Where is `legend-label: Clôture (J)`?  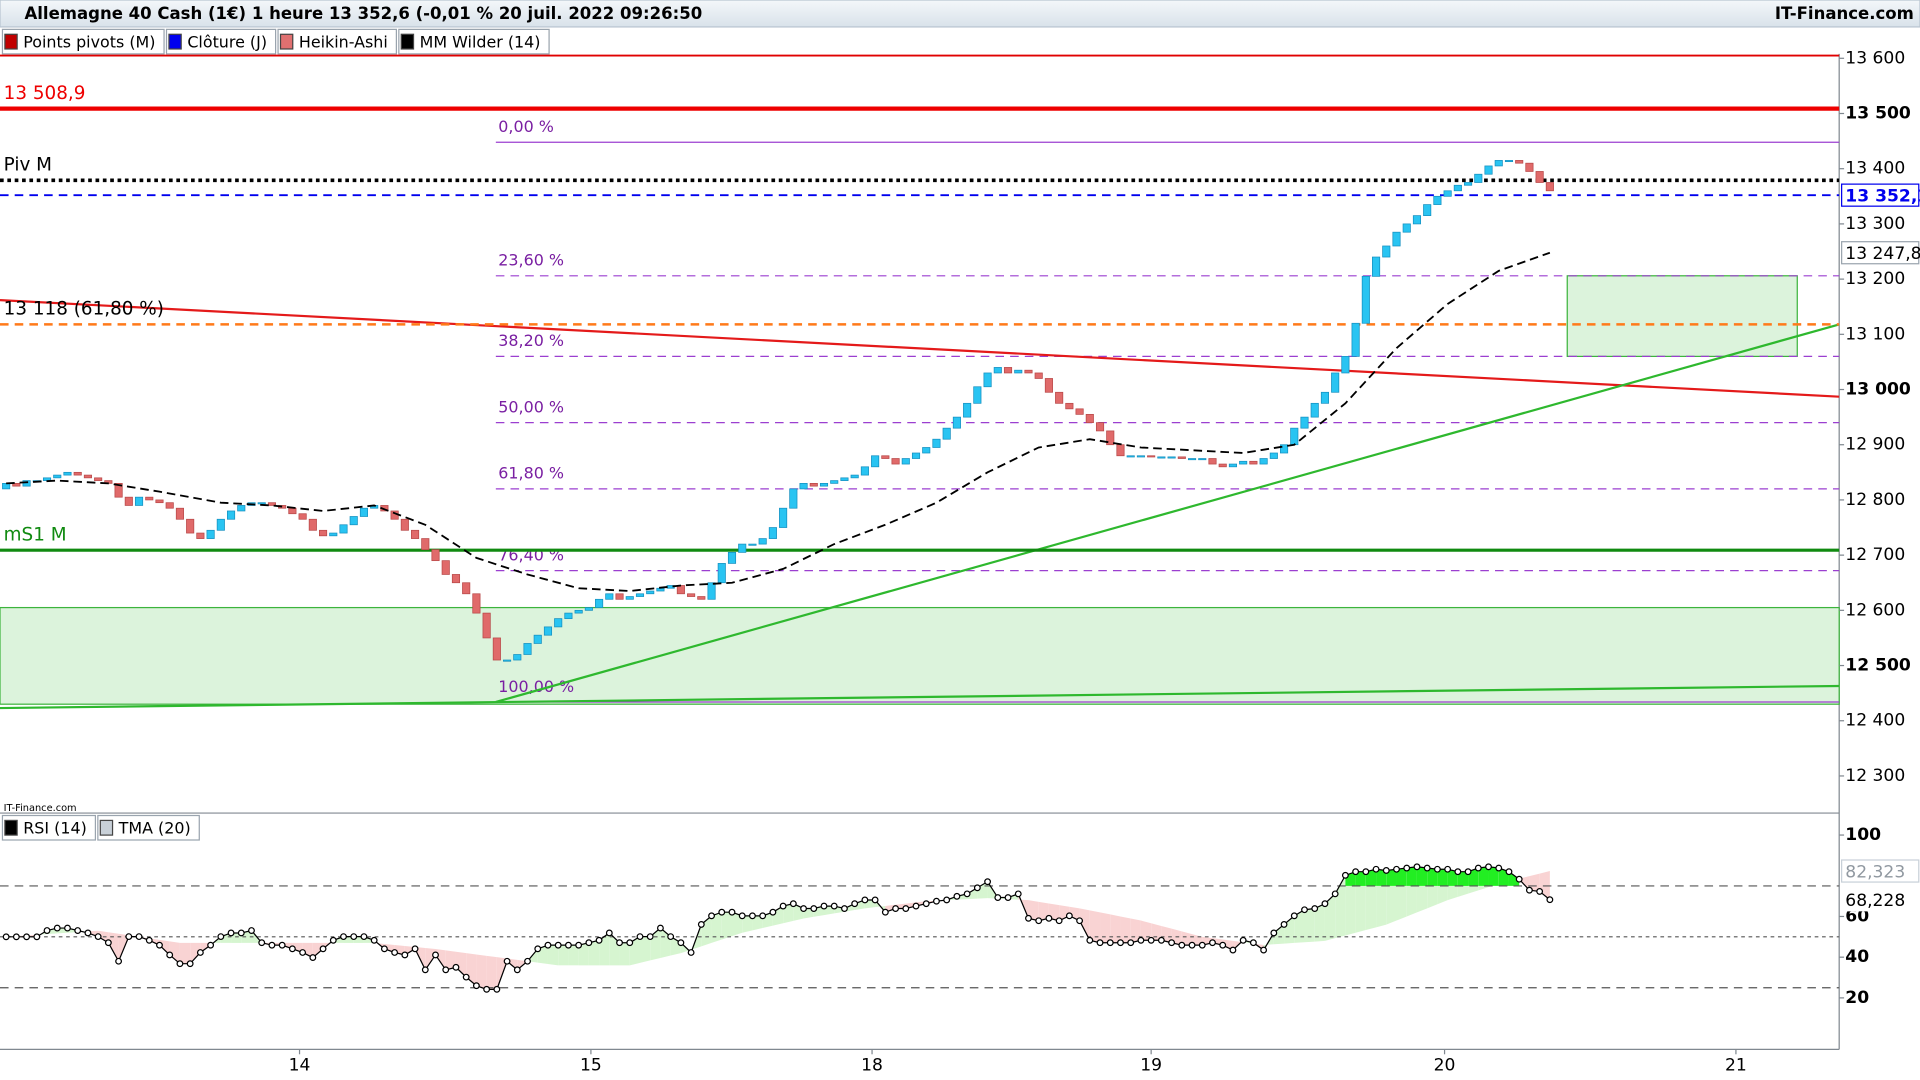 legend-label: Clôture (J) is located at coordinates (227, 41).